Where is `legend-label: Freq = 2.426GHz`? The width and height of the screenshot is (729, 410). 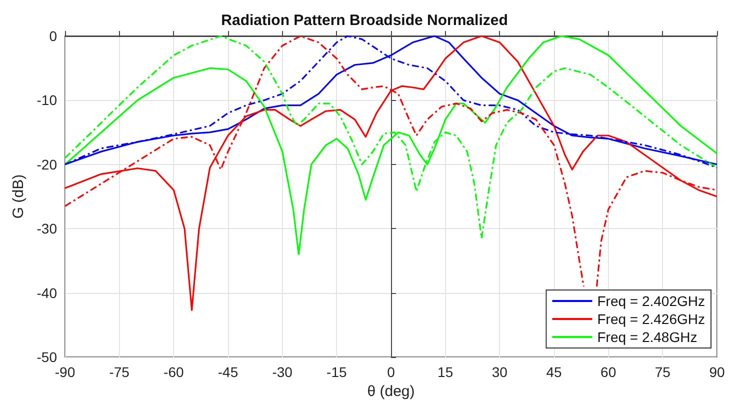 legend-label: Freq = 2.426GHz is located at coordinates (651, 319).